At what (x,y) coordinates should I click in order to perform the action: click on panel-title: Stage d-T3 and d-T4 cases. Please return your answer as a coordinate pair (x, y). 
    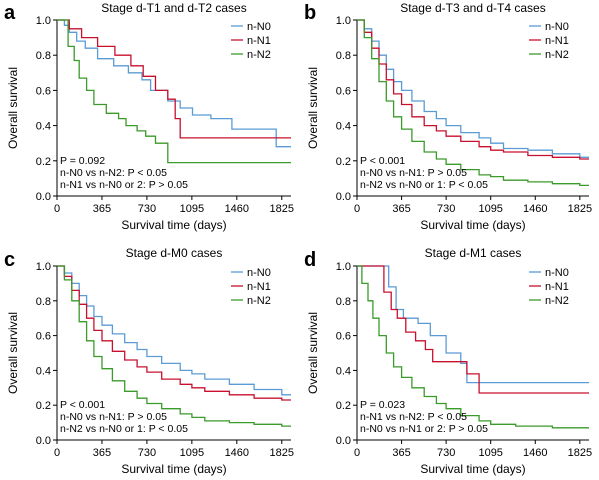
    Looking at the image, I should click on (472, 8).